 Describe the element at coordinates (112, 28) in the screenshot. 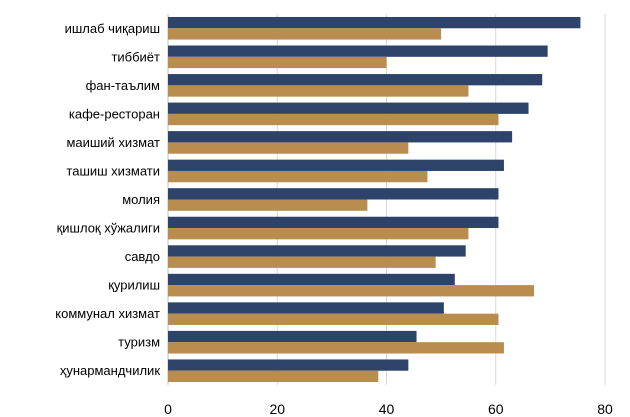

I see `category-label: ишлаб чиқариш` at that location.